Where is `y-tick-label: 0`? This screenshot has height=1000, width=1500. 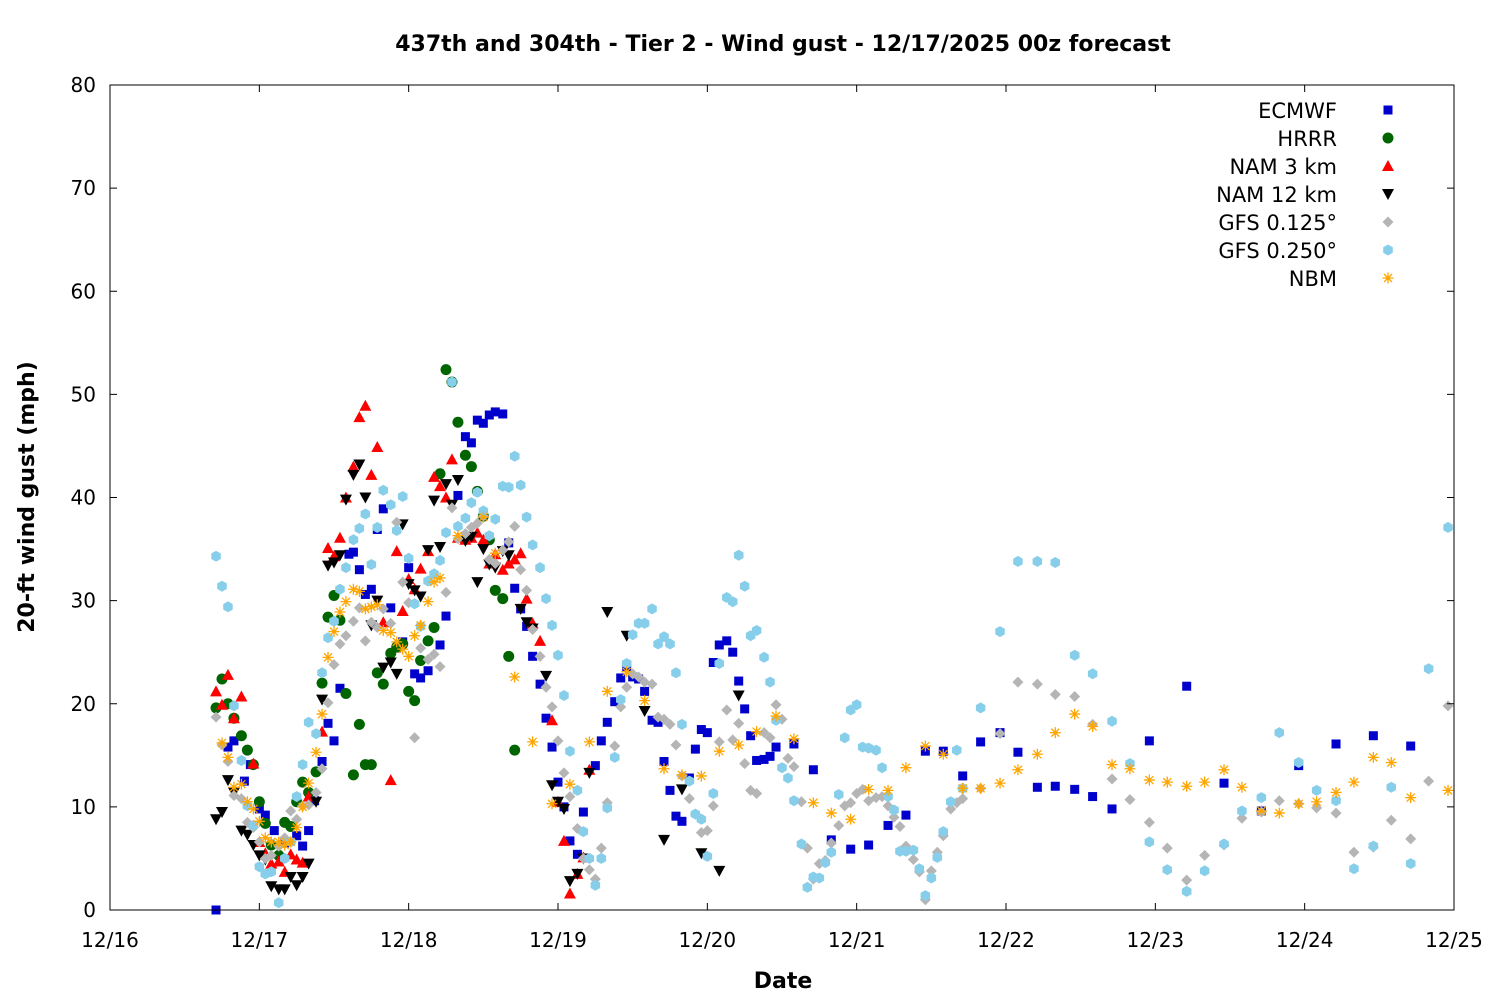 y-tick-label: 0 is located at coordinates (89, 910).